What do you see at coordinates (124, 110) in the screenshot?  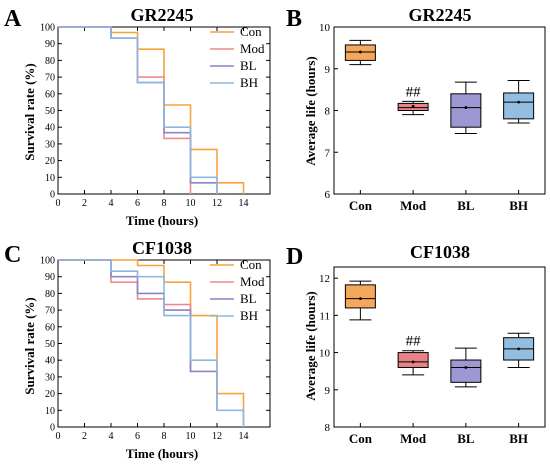 I see `series-line-mod` at bounding box center [124, 110].